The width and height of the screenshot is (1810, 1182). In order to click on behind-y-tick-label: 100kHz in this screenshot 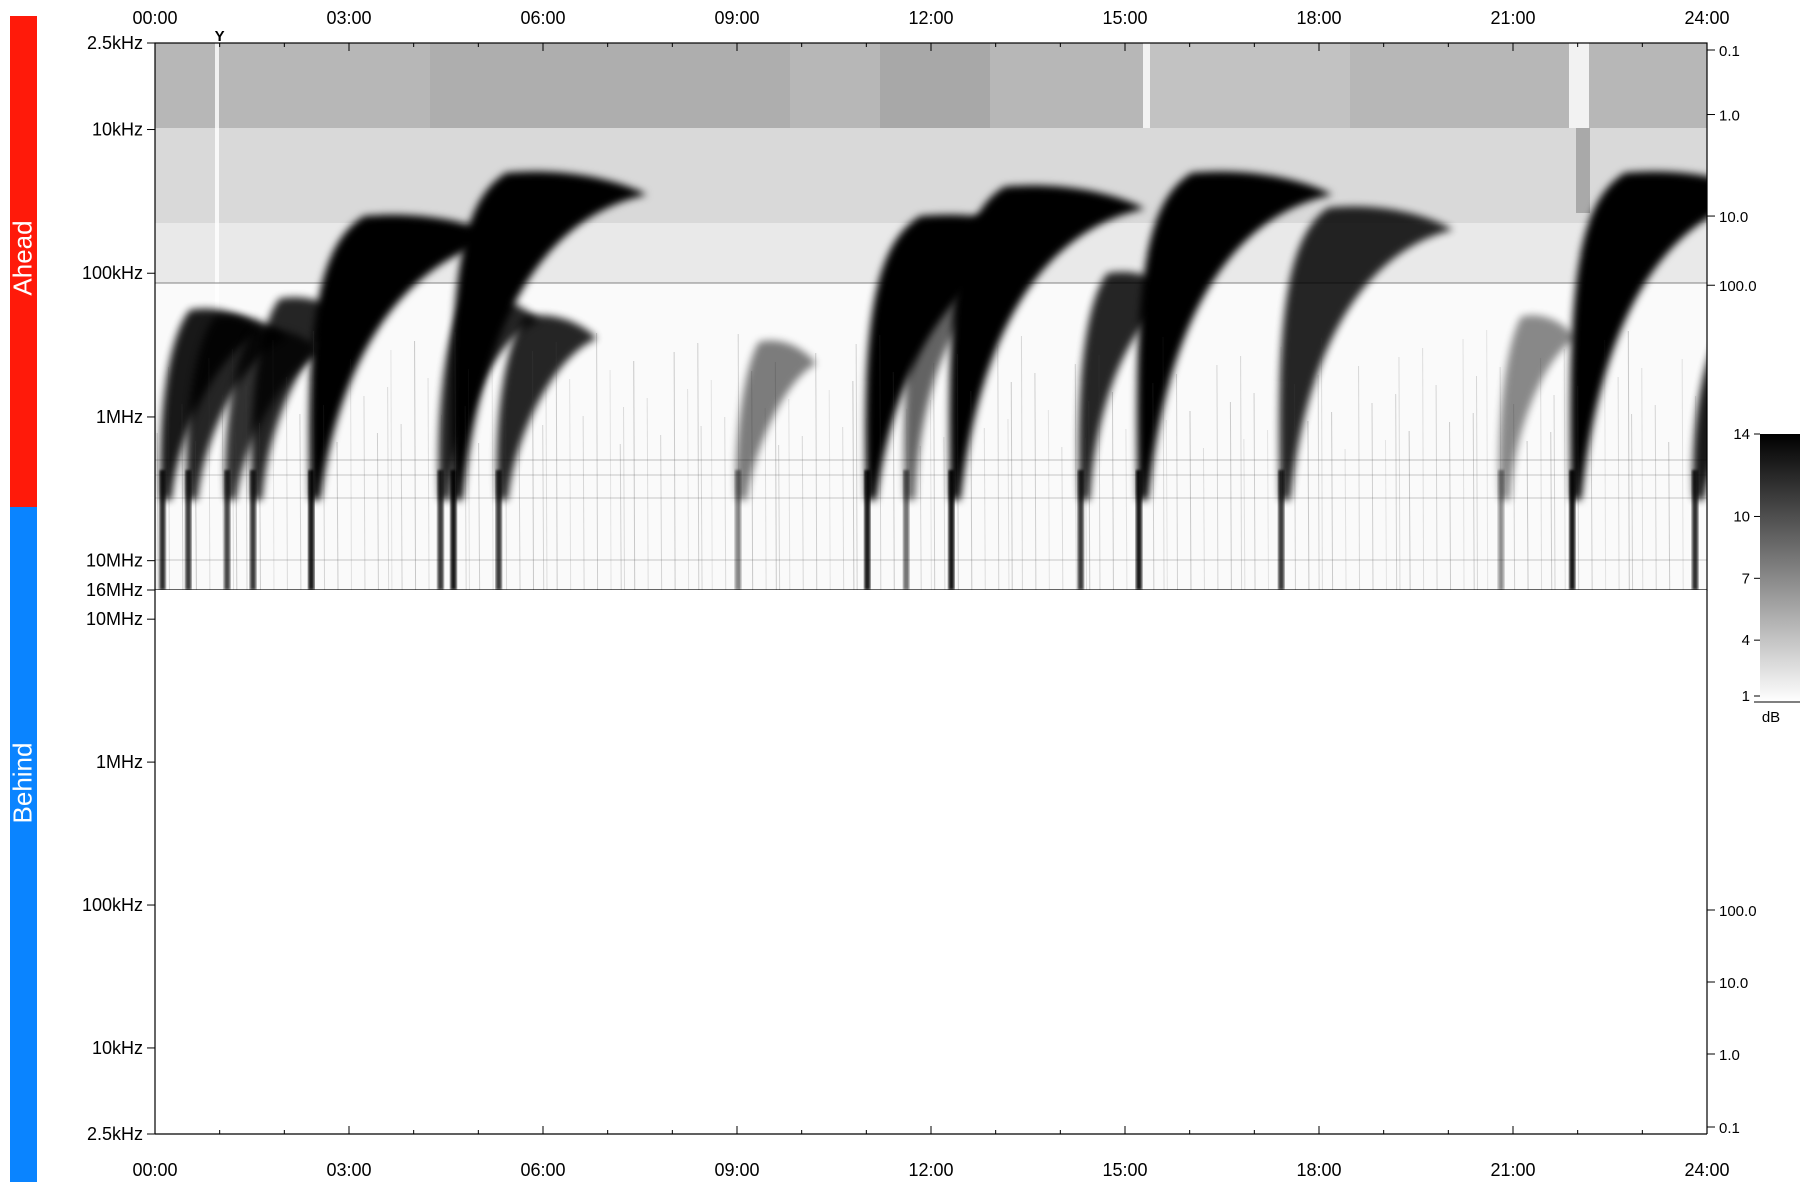, I will do `click(112, 905)`.